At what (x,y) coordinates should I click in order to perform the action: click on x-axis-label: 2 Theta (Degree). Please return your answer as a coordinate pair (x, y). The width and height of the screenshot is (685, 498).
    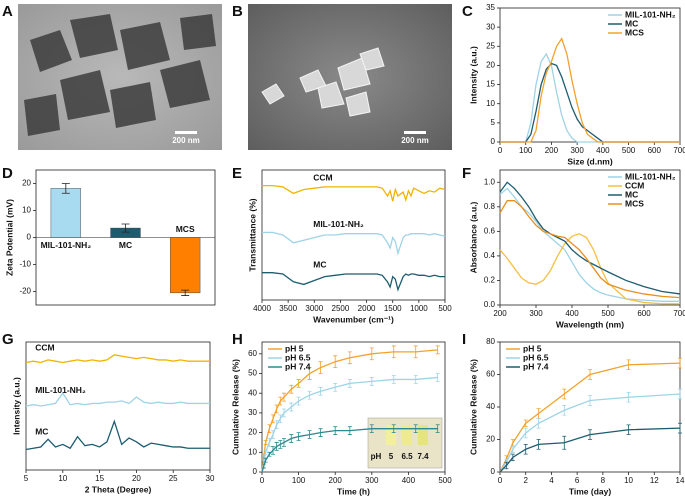
    Looking at the image, I should click on (118, 489).